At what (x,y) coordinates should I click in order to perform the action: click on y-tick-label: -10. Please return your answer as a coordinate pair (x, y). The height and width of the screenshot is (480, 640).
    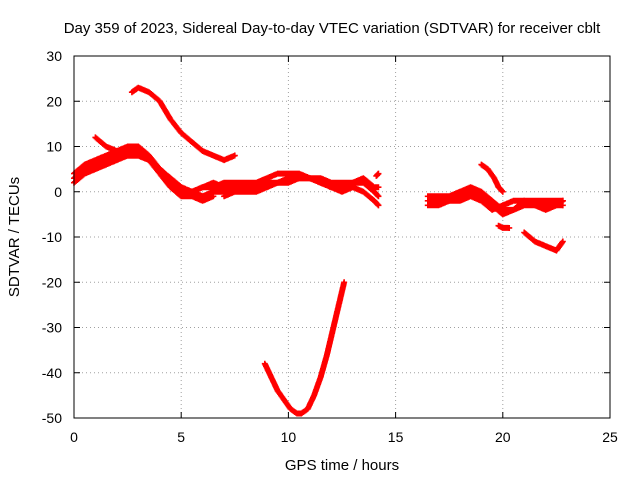
    Looking at the image, I should click on (52, 237).